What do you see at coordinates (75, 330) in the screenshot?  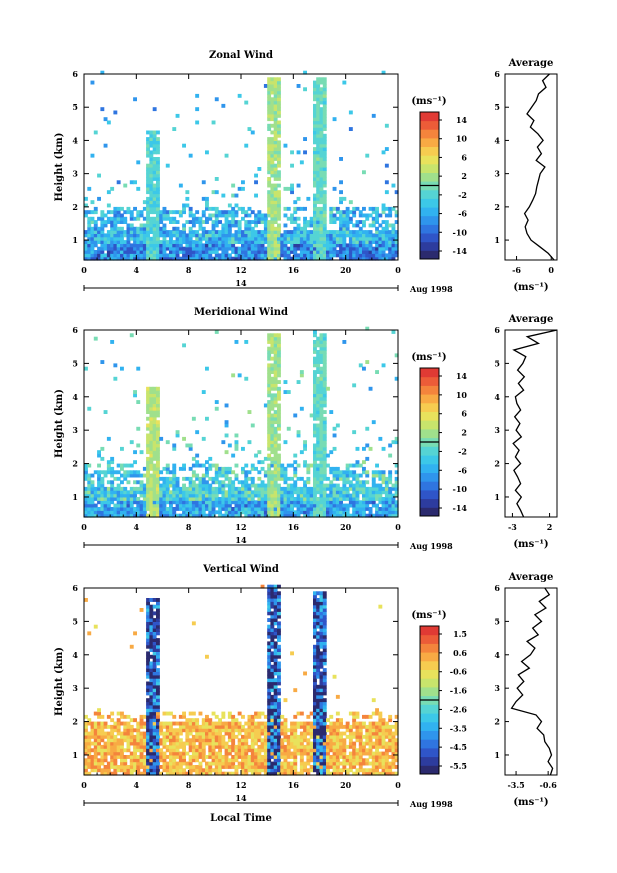 I see `y-tick-label: 6` at bounding box center [75, 330].